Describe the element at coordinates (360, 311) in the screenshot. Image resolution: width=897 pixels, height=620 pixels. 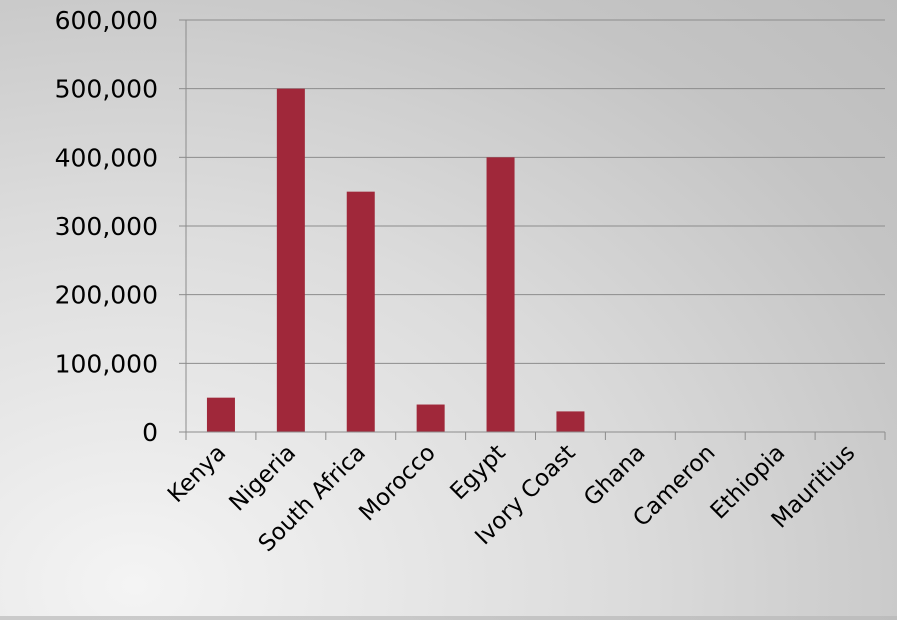
I see `bar-south-africa` at that location.